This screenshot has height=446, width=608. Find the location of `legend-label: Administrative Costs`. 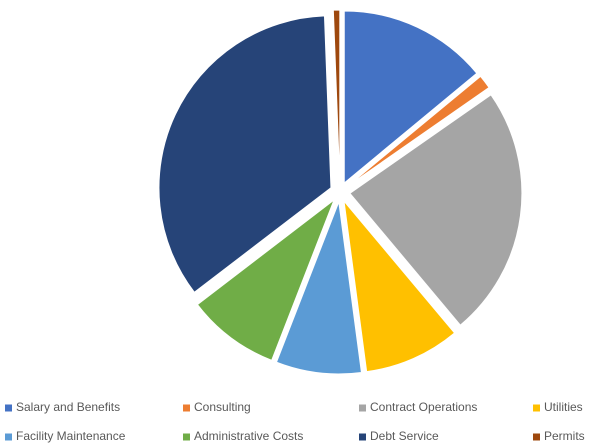

legend-label: Administrative Costs is located at coordinates (248, 436).